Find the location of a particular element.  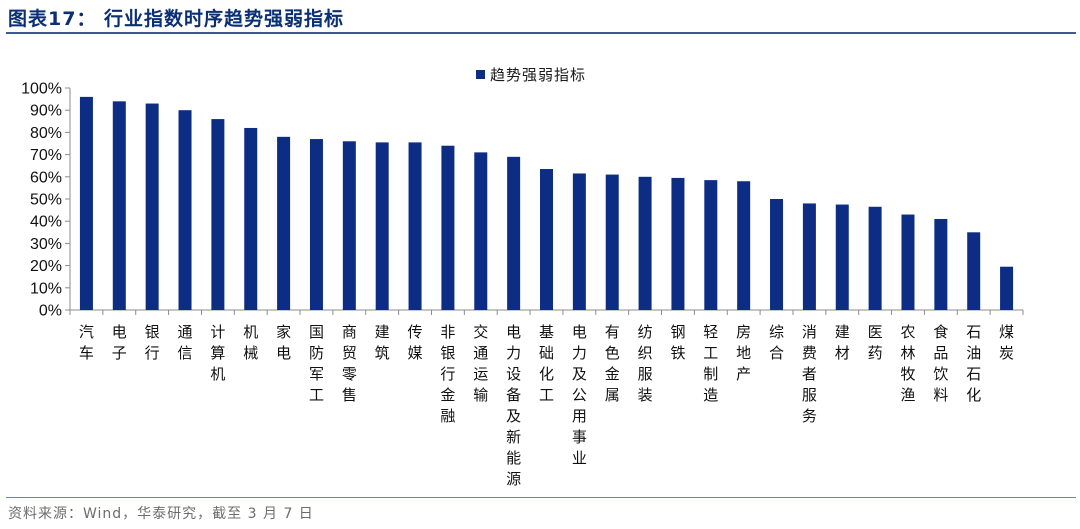

figure-title: 图表17： 行业指数时序趋势强弱指标 is located at coordinates (176, 19).